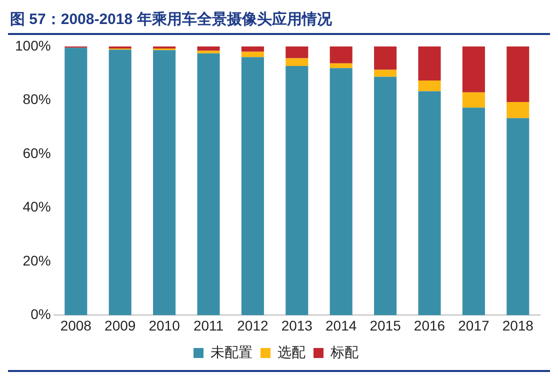  I want to click on x-tick-label: 2009, so click(120, 325).